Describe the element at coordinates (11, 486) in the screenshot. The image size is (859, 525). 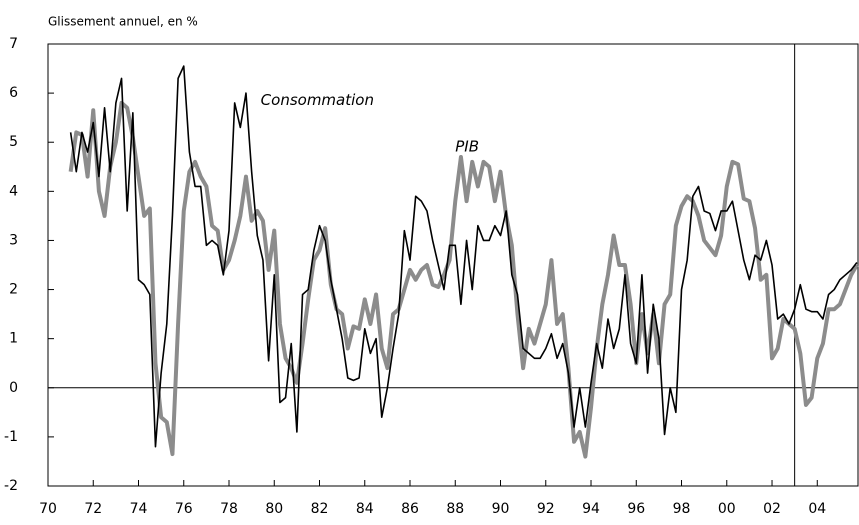
I see `y-tick-label: -2` at that location.